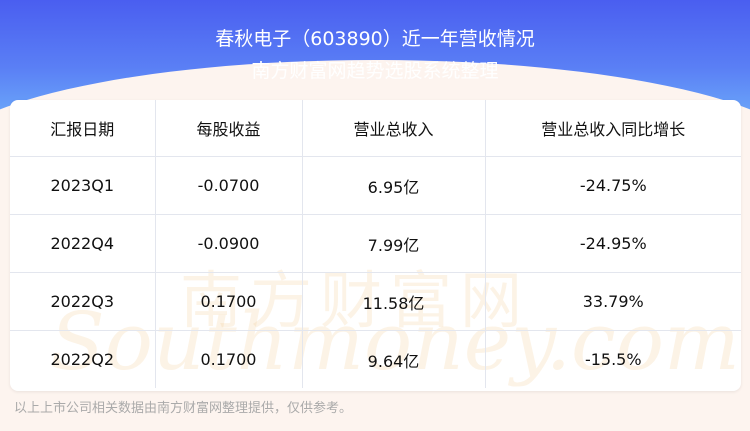 This screenshot has height=431, width=750. Describe the element at coordinates (375, 39) in the screenshot. I see `page-title: 春秋电子（603890）近一年营收情况` at that location.